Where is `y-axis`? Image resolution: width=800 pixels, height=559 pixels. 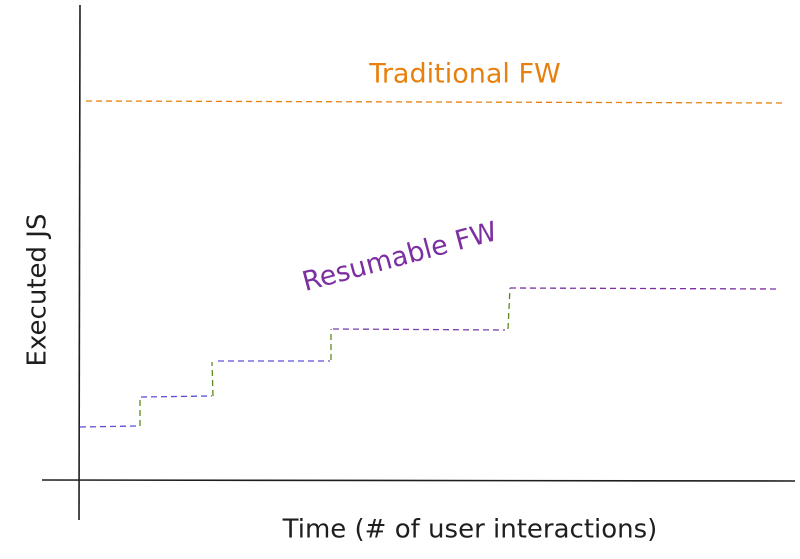 y-axis is located at coordinates (79, 262).